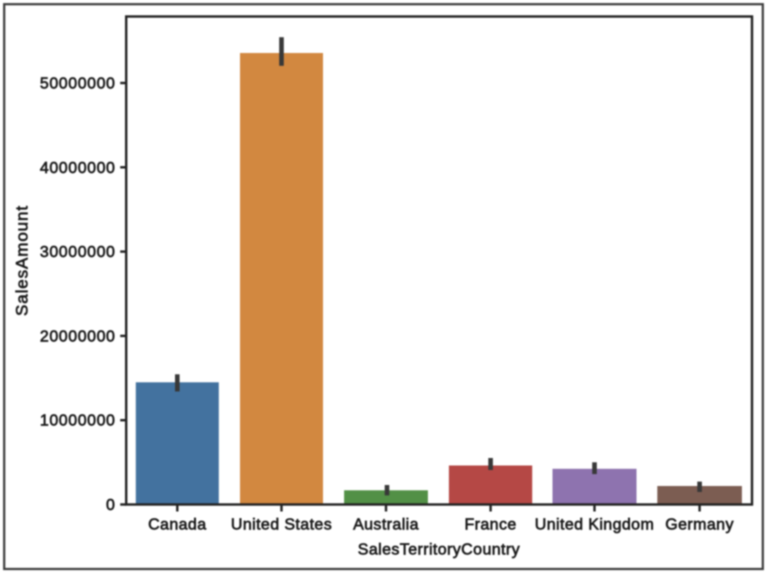 Image resolution: width=768 pixels, height=576 pixels. Describe the element at coordinates (281, 525) in the screenshot. I see `svg-text: United States` at that location.